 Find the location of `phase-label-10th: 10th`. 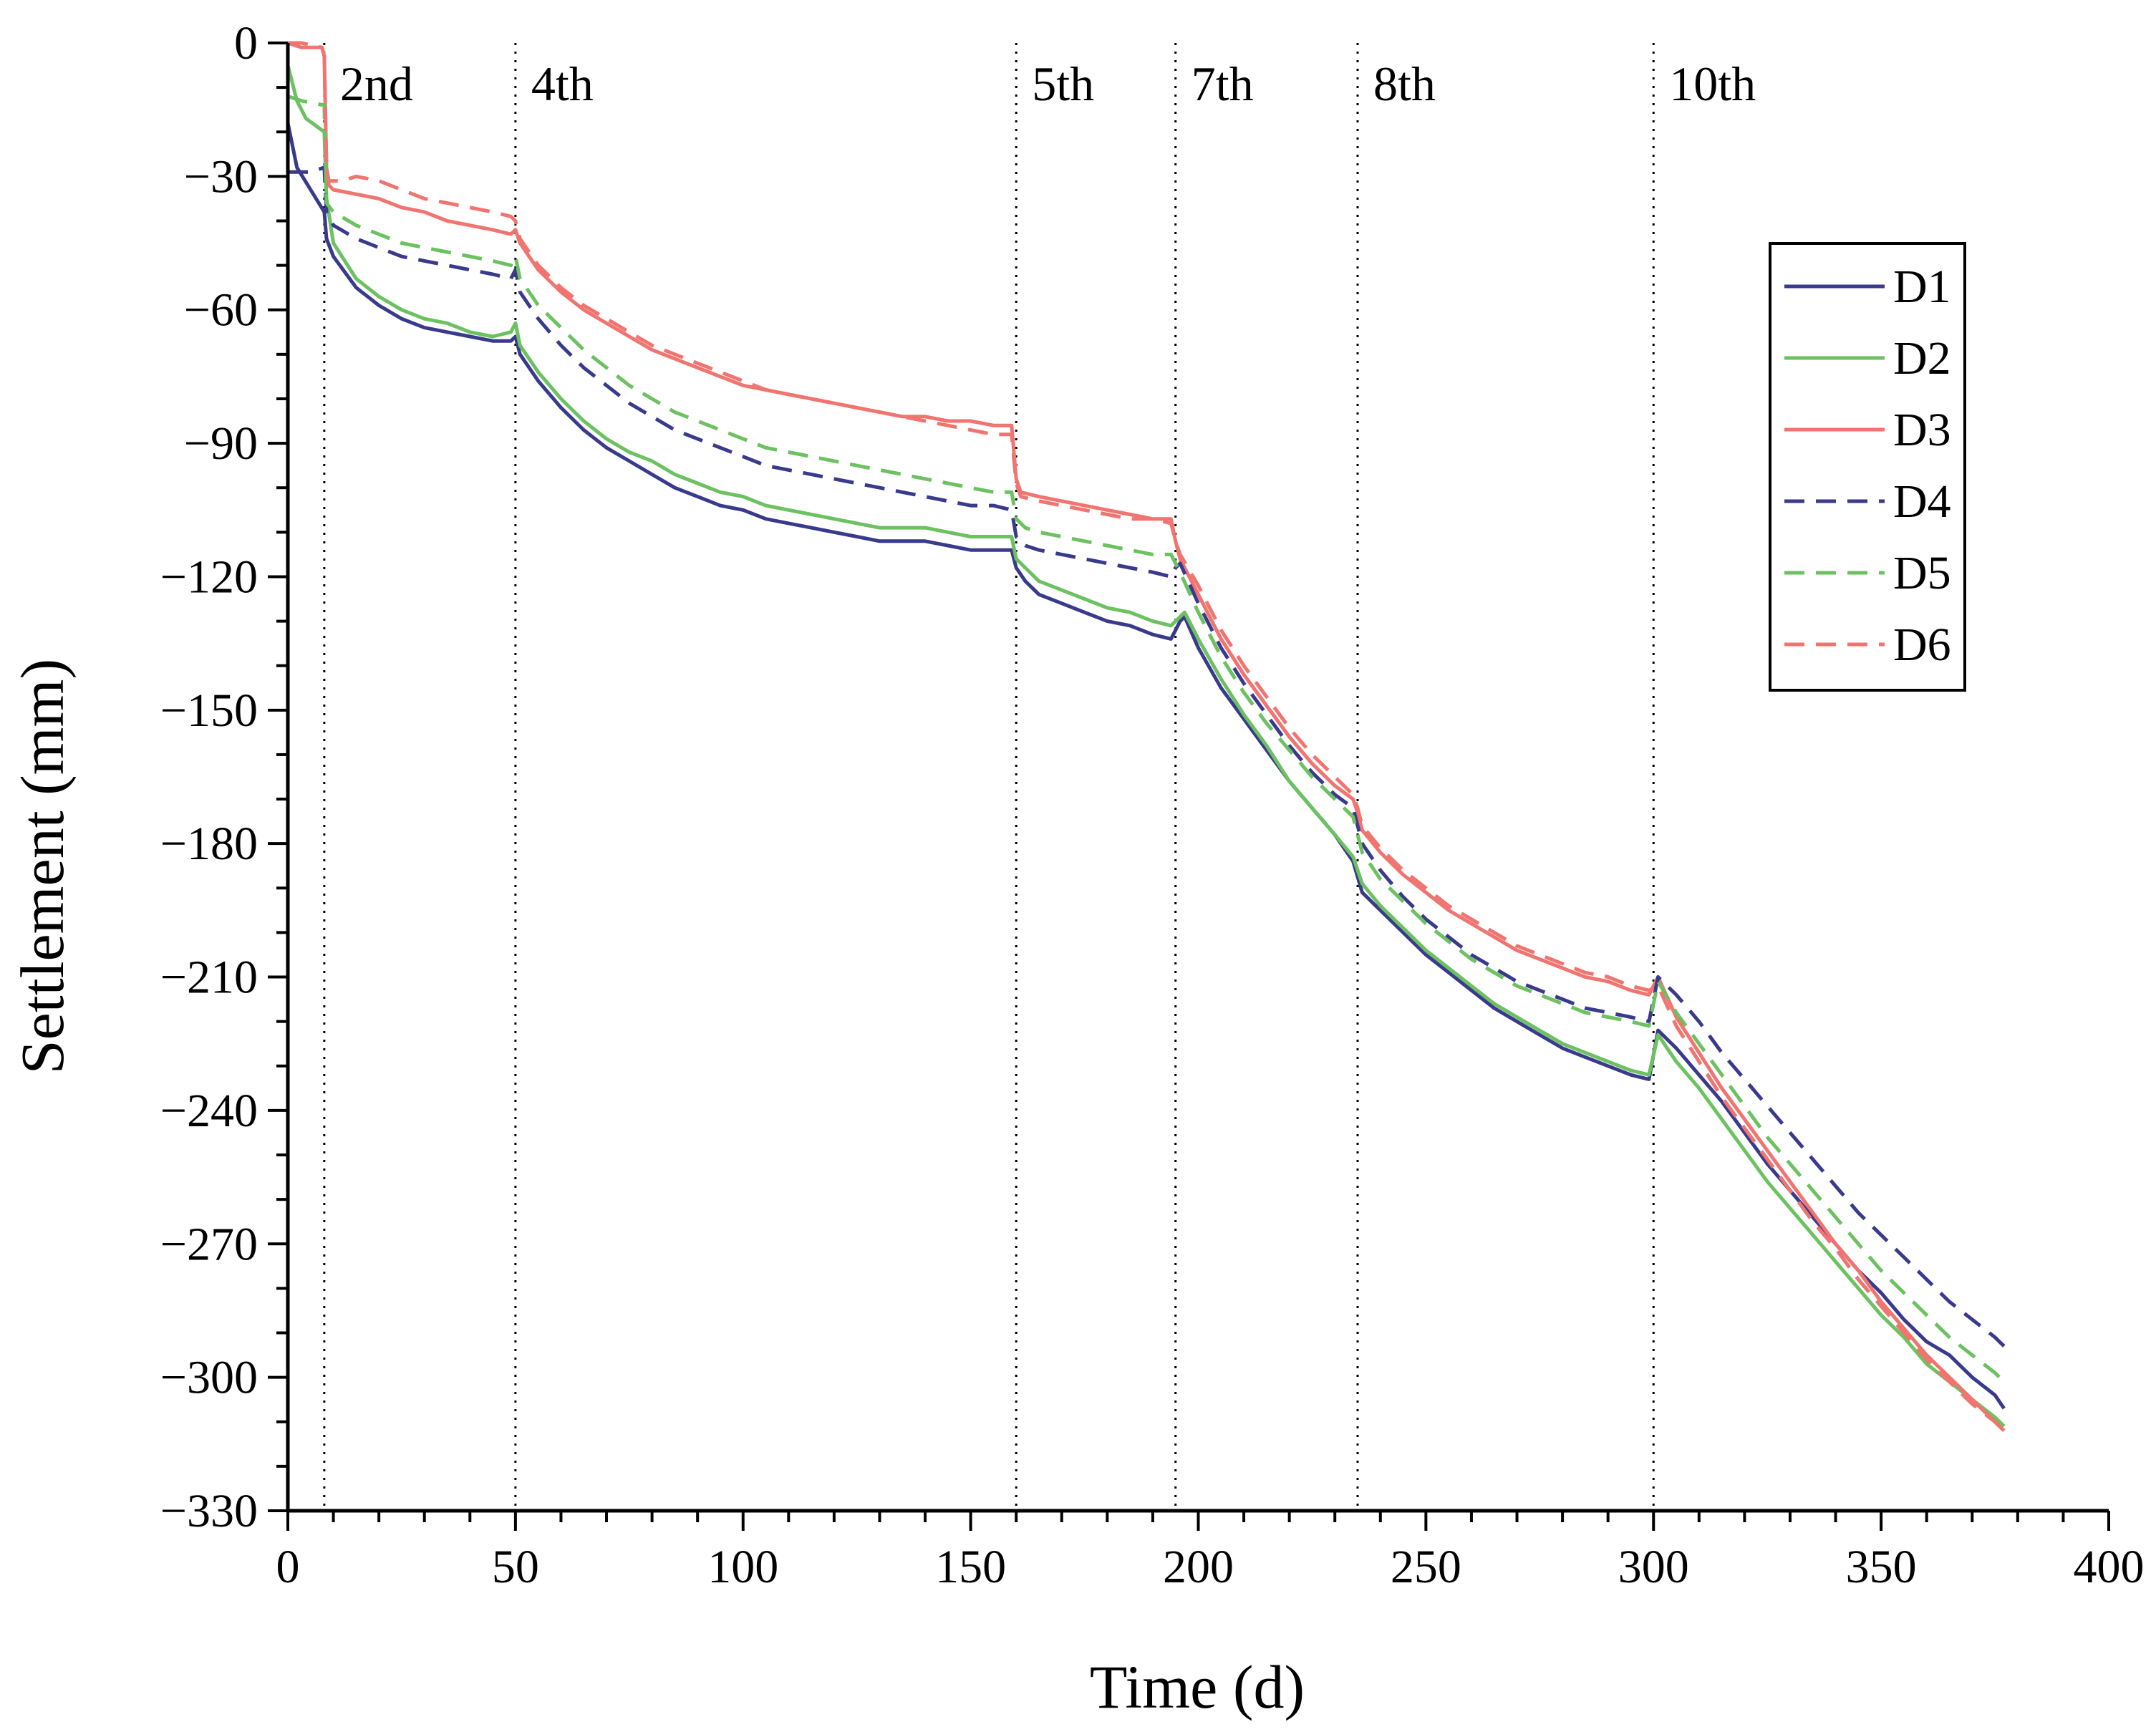

phase-label-10th: 10th is located at coordinates (1712, 84).